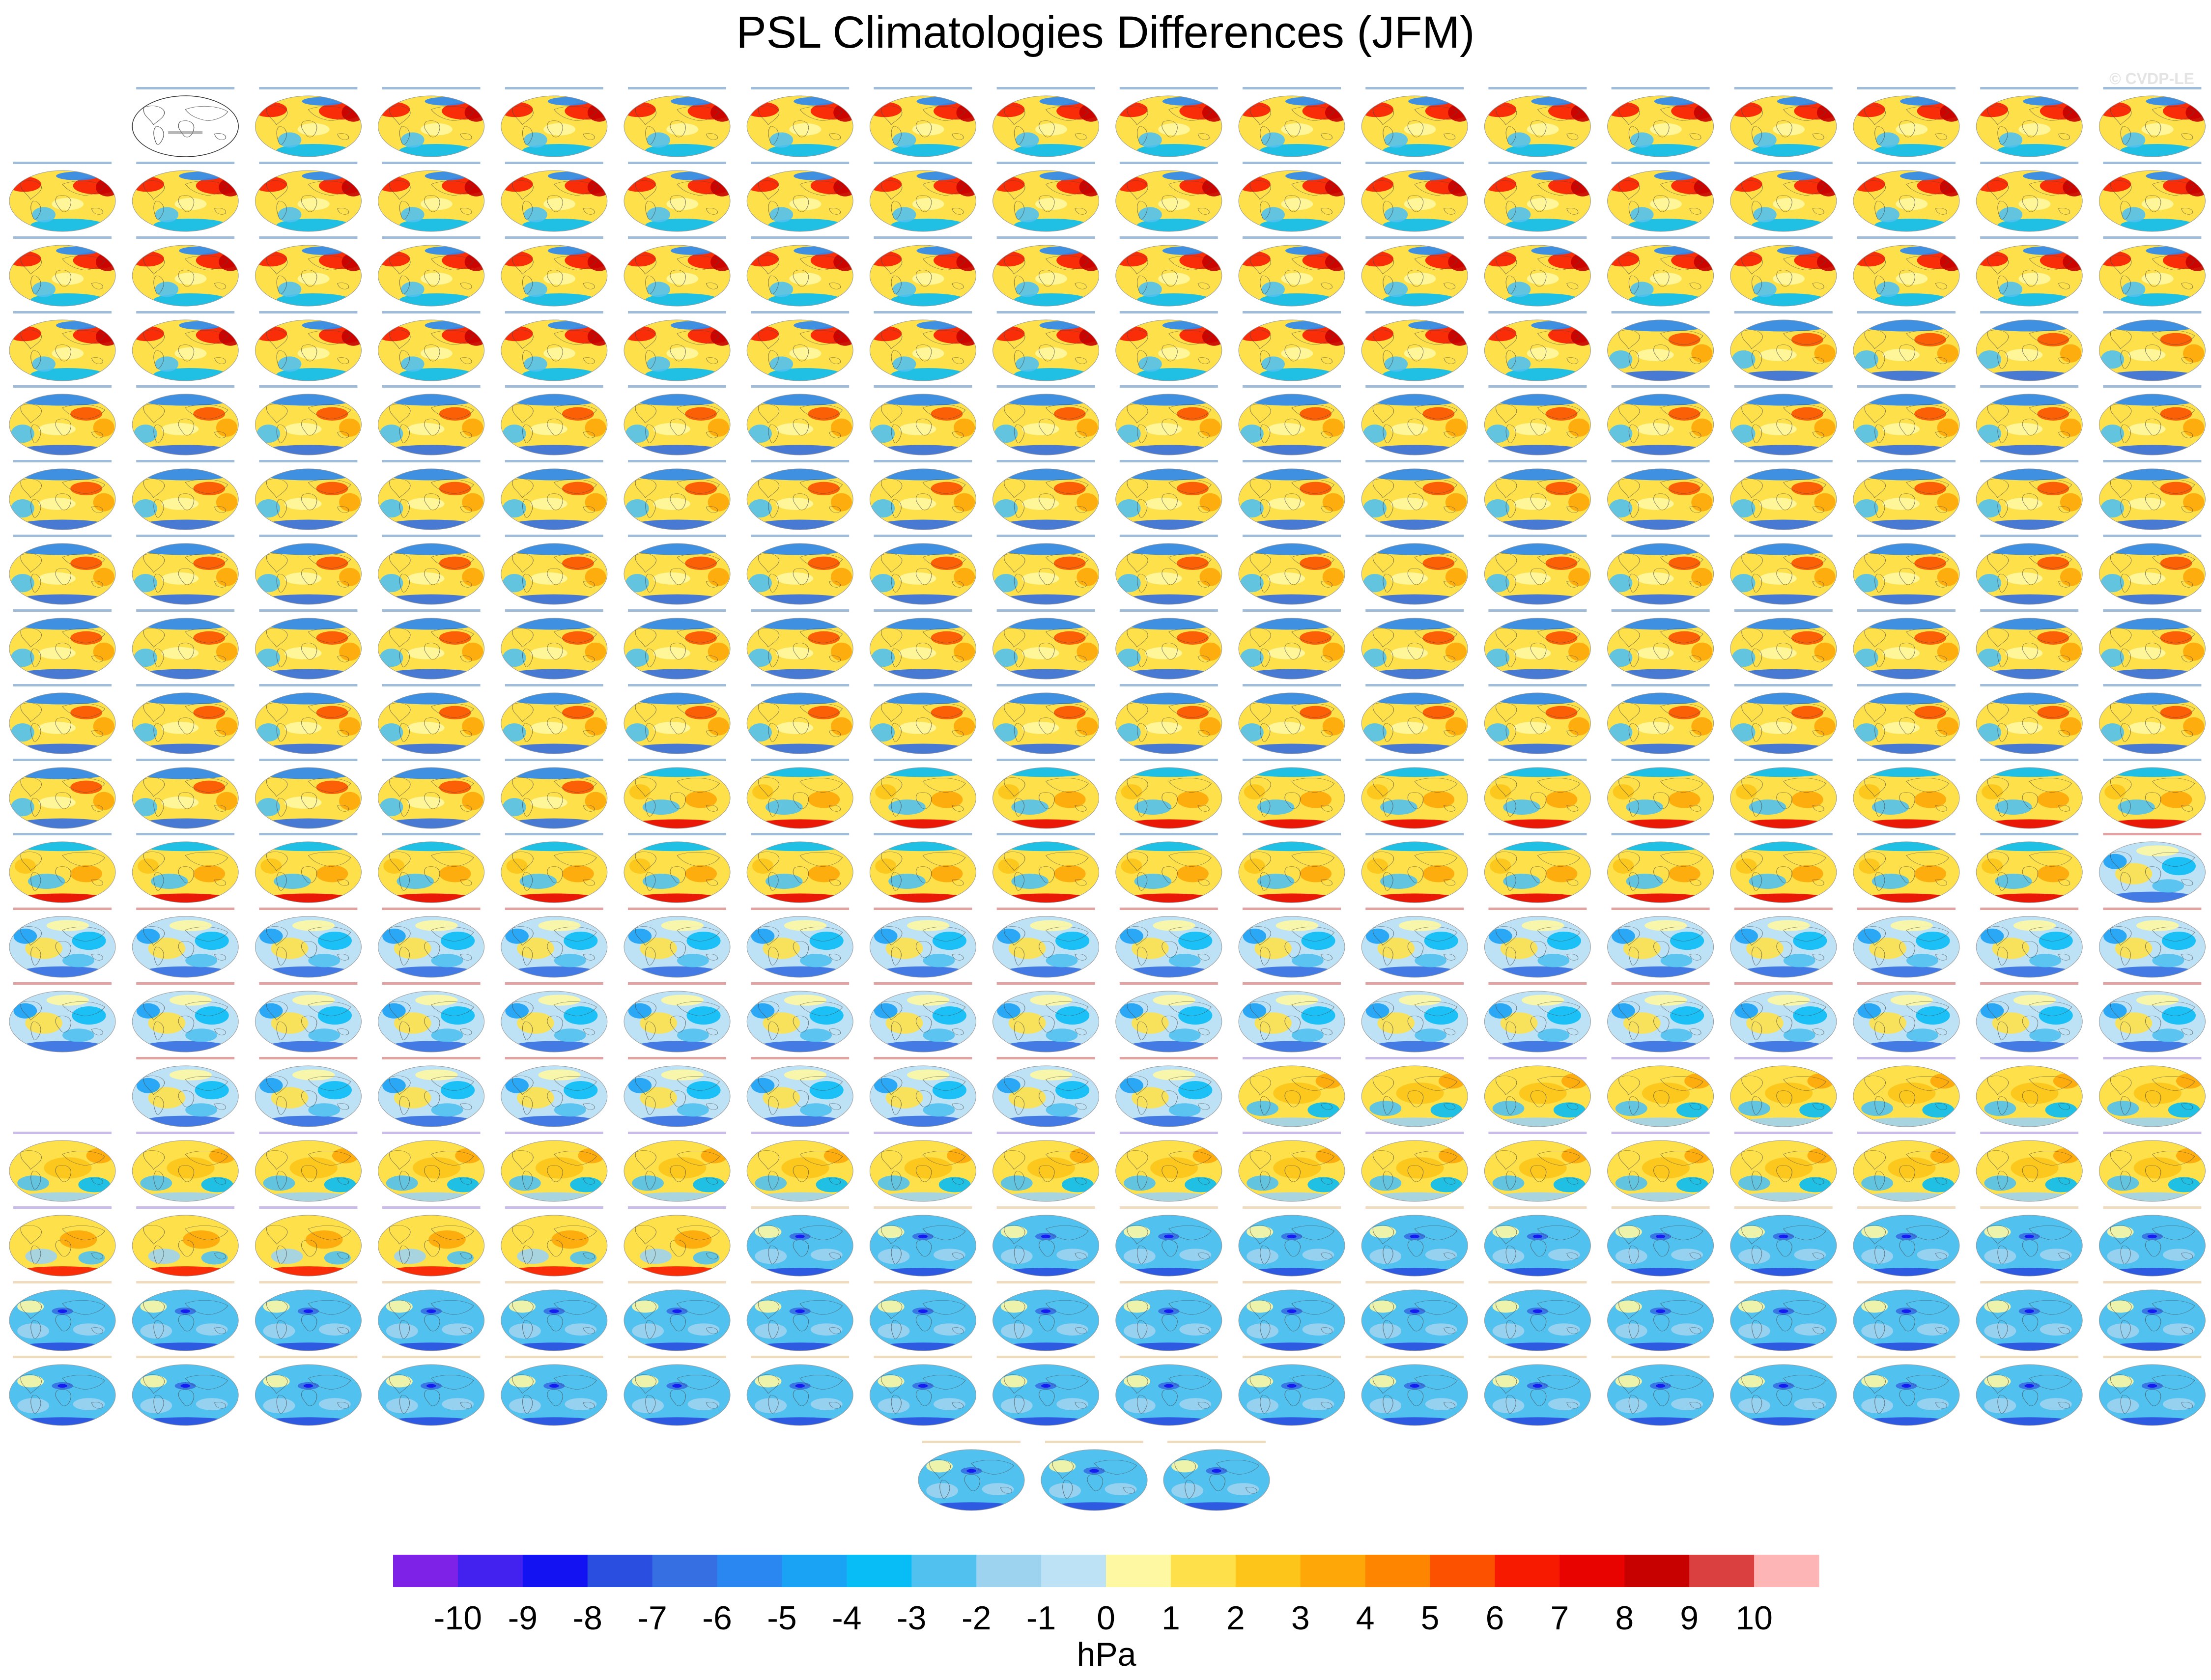  What do you see at coordinates (1171, 1618) in the screenshot?
I see `colorbar-tick-label: 1` at bounding box center [1171, 1618].